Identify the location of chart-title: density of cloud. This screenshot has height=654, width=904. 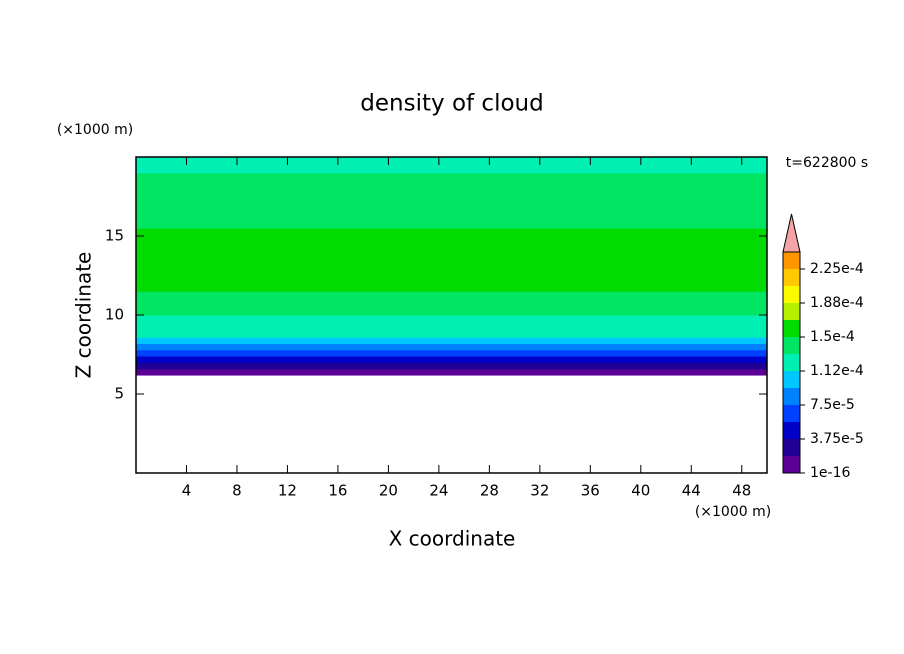
(451, 104).